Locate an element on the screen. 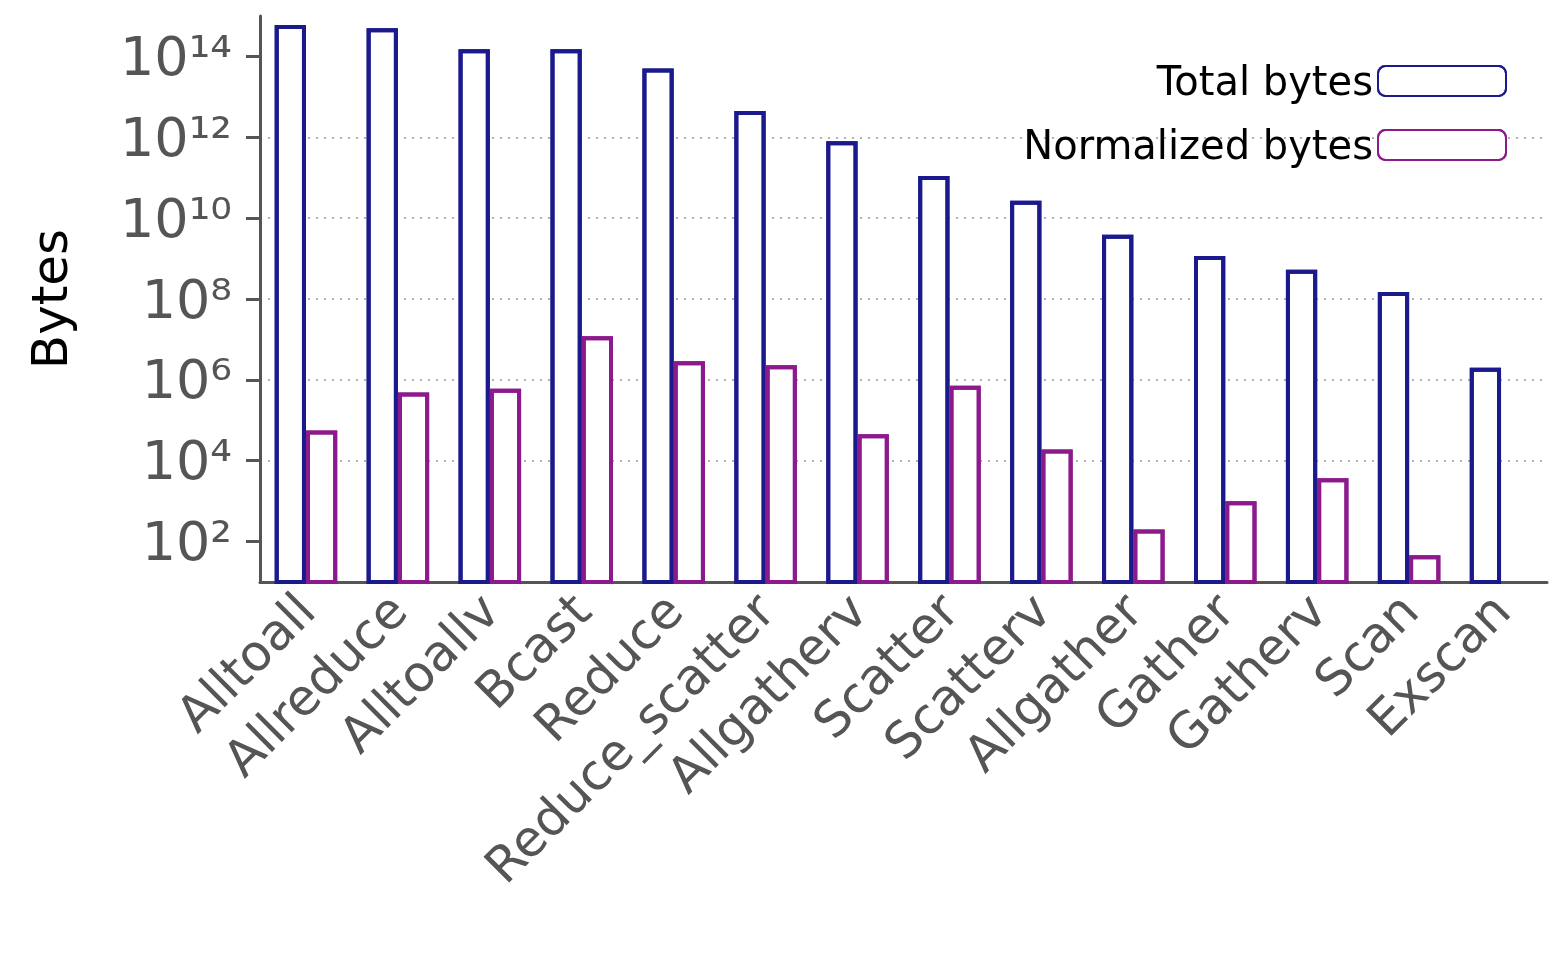 The width and height of the screenshot is (1560, 971). y-tick-label: 10⁸ is located at coordinates (186, 299).